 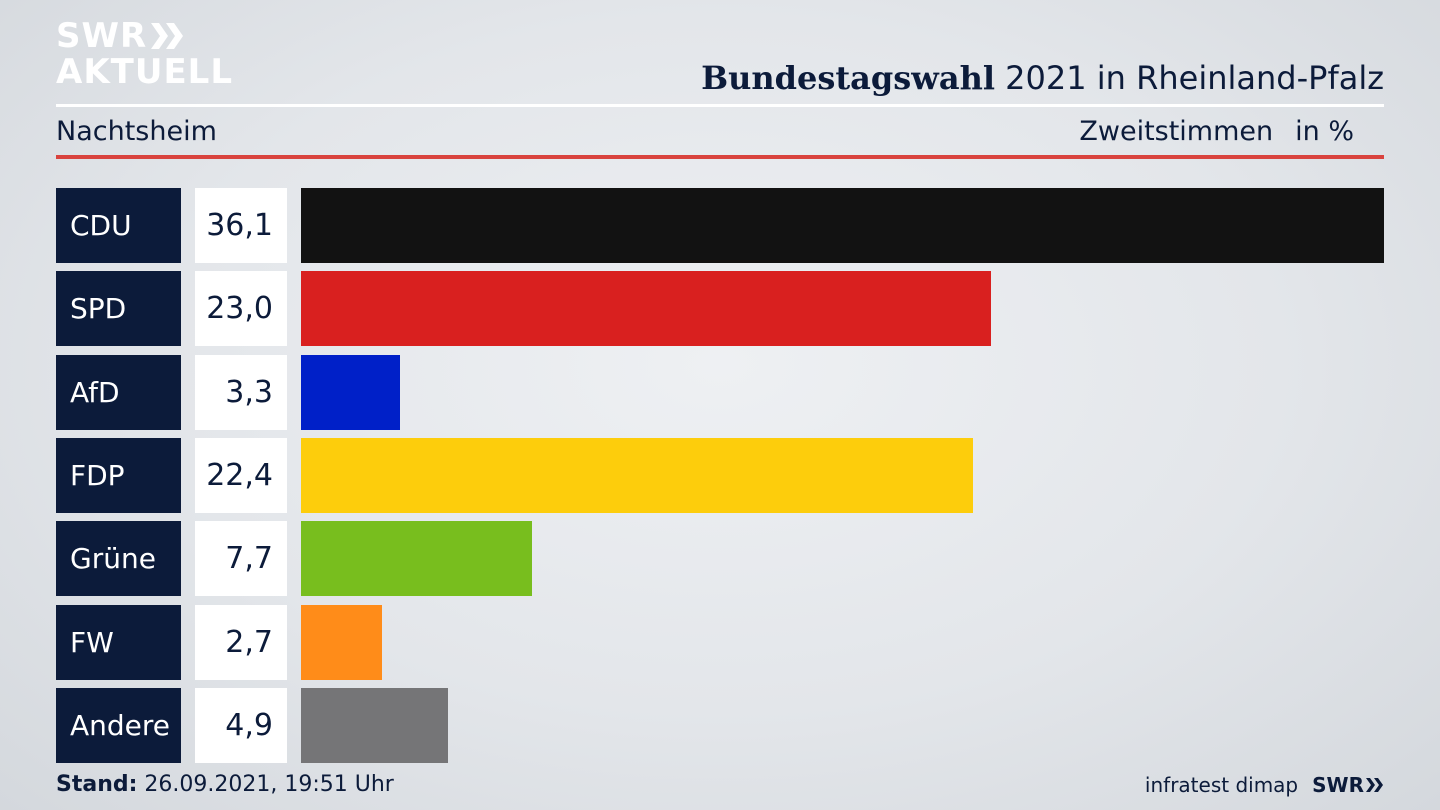 I want to click on title-rest: 2021 in Rheinland-Pfalz, so click(x=1189, y=78).